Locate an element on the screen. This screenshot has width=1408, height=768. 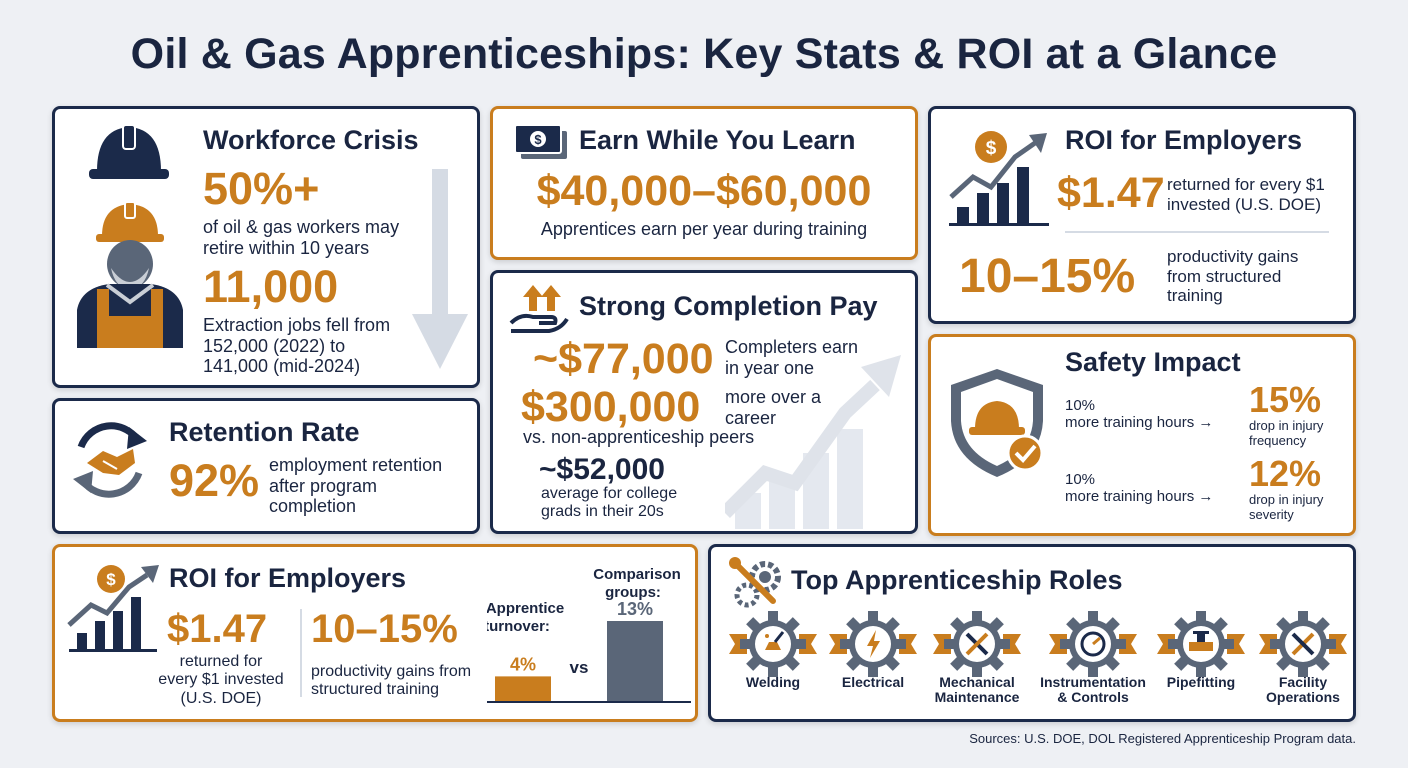
lightning-icon is located at coordinates (873, 644).